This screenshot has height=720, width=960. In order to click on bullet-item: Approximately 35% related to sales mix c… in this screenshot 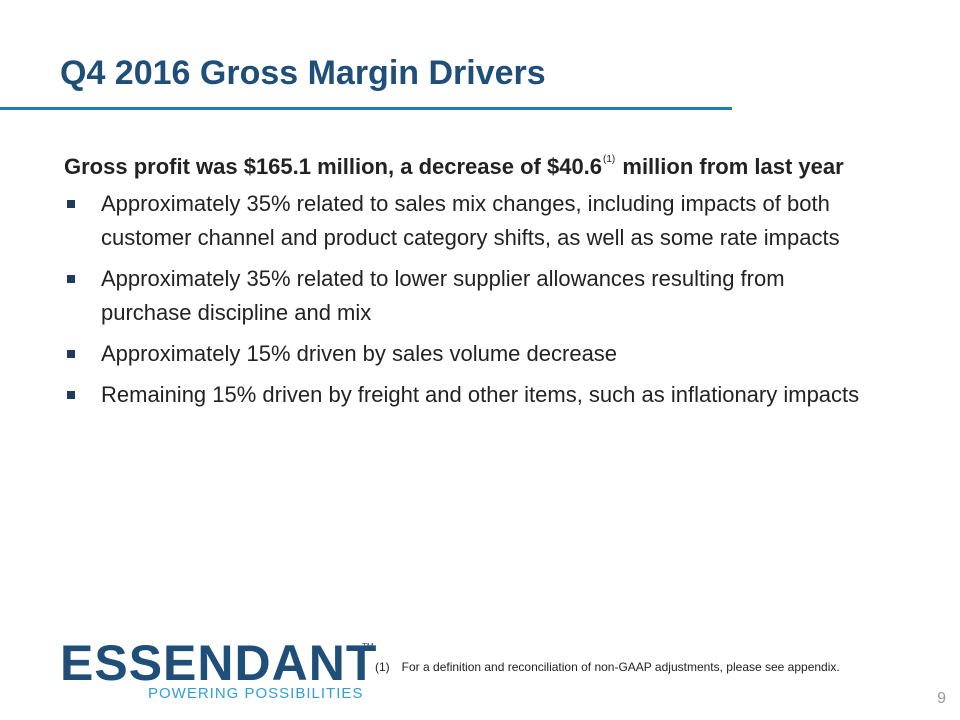, I will do `click(464, 221)`.